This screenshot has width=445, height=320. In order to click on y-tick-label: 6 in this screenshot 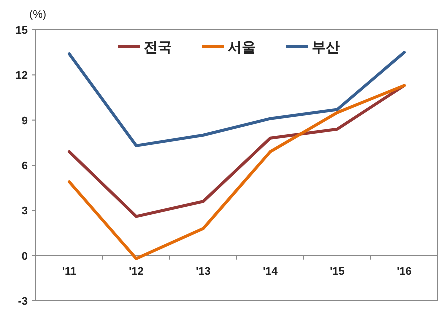, I will do `click(25, 166)`.